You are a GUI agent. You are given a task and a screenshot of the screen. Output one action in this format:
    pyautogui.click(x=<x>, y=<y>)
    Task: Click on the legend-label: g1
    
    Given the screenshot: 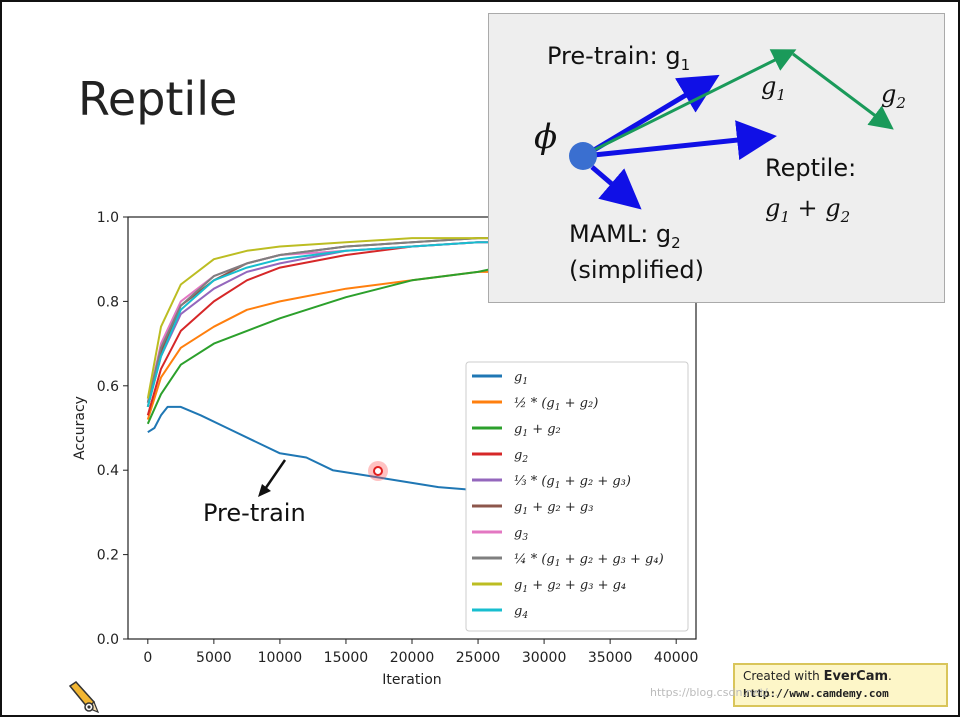 What is the action you would take?
    pyautogui.click(x=521, y=378)
    